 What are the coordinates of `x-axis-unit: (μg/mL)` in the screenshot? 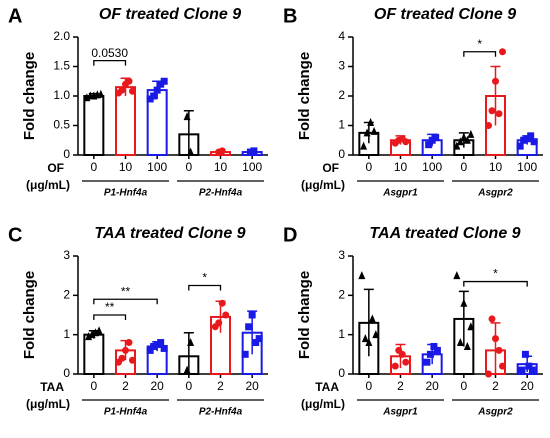 It's located at (48, 185).